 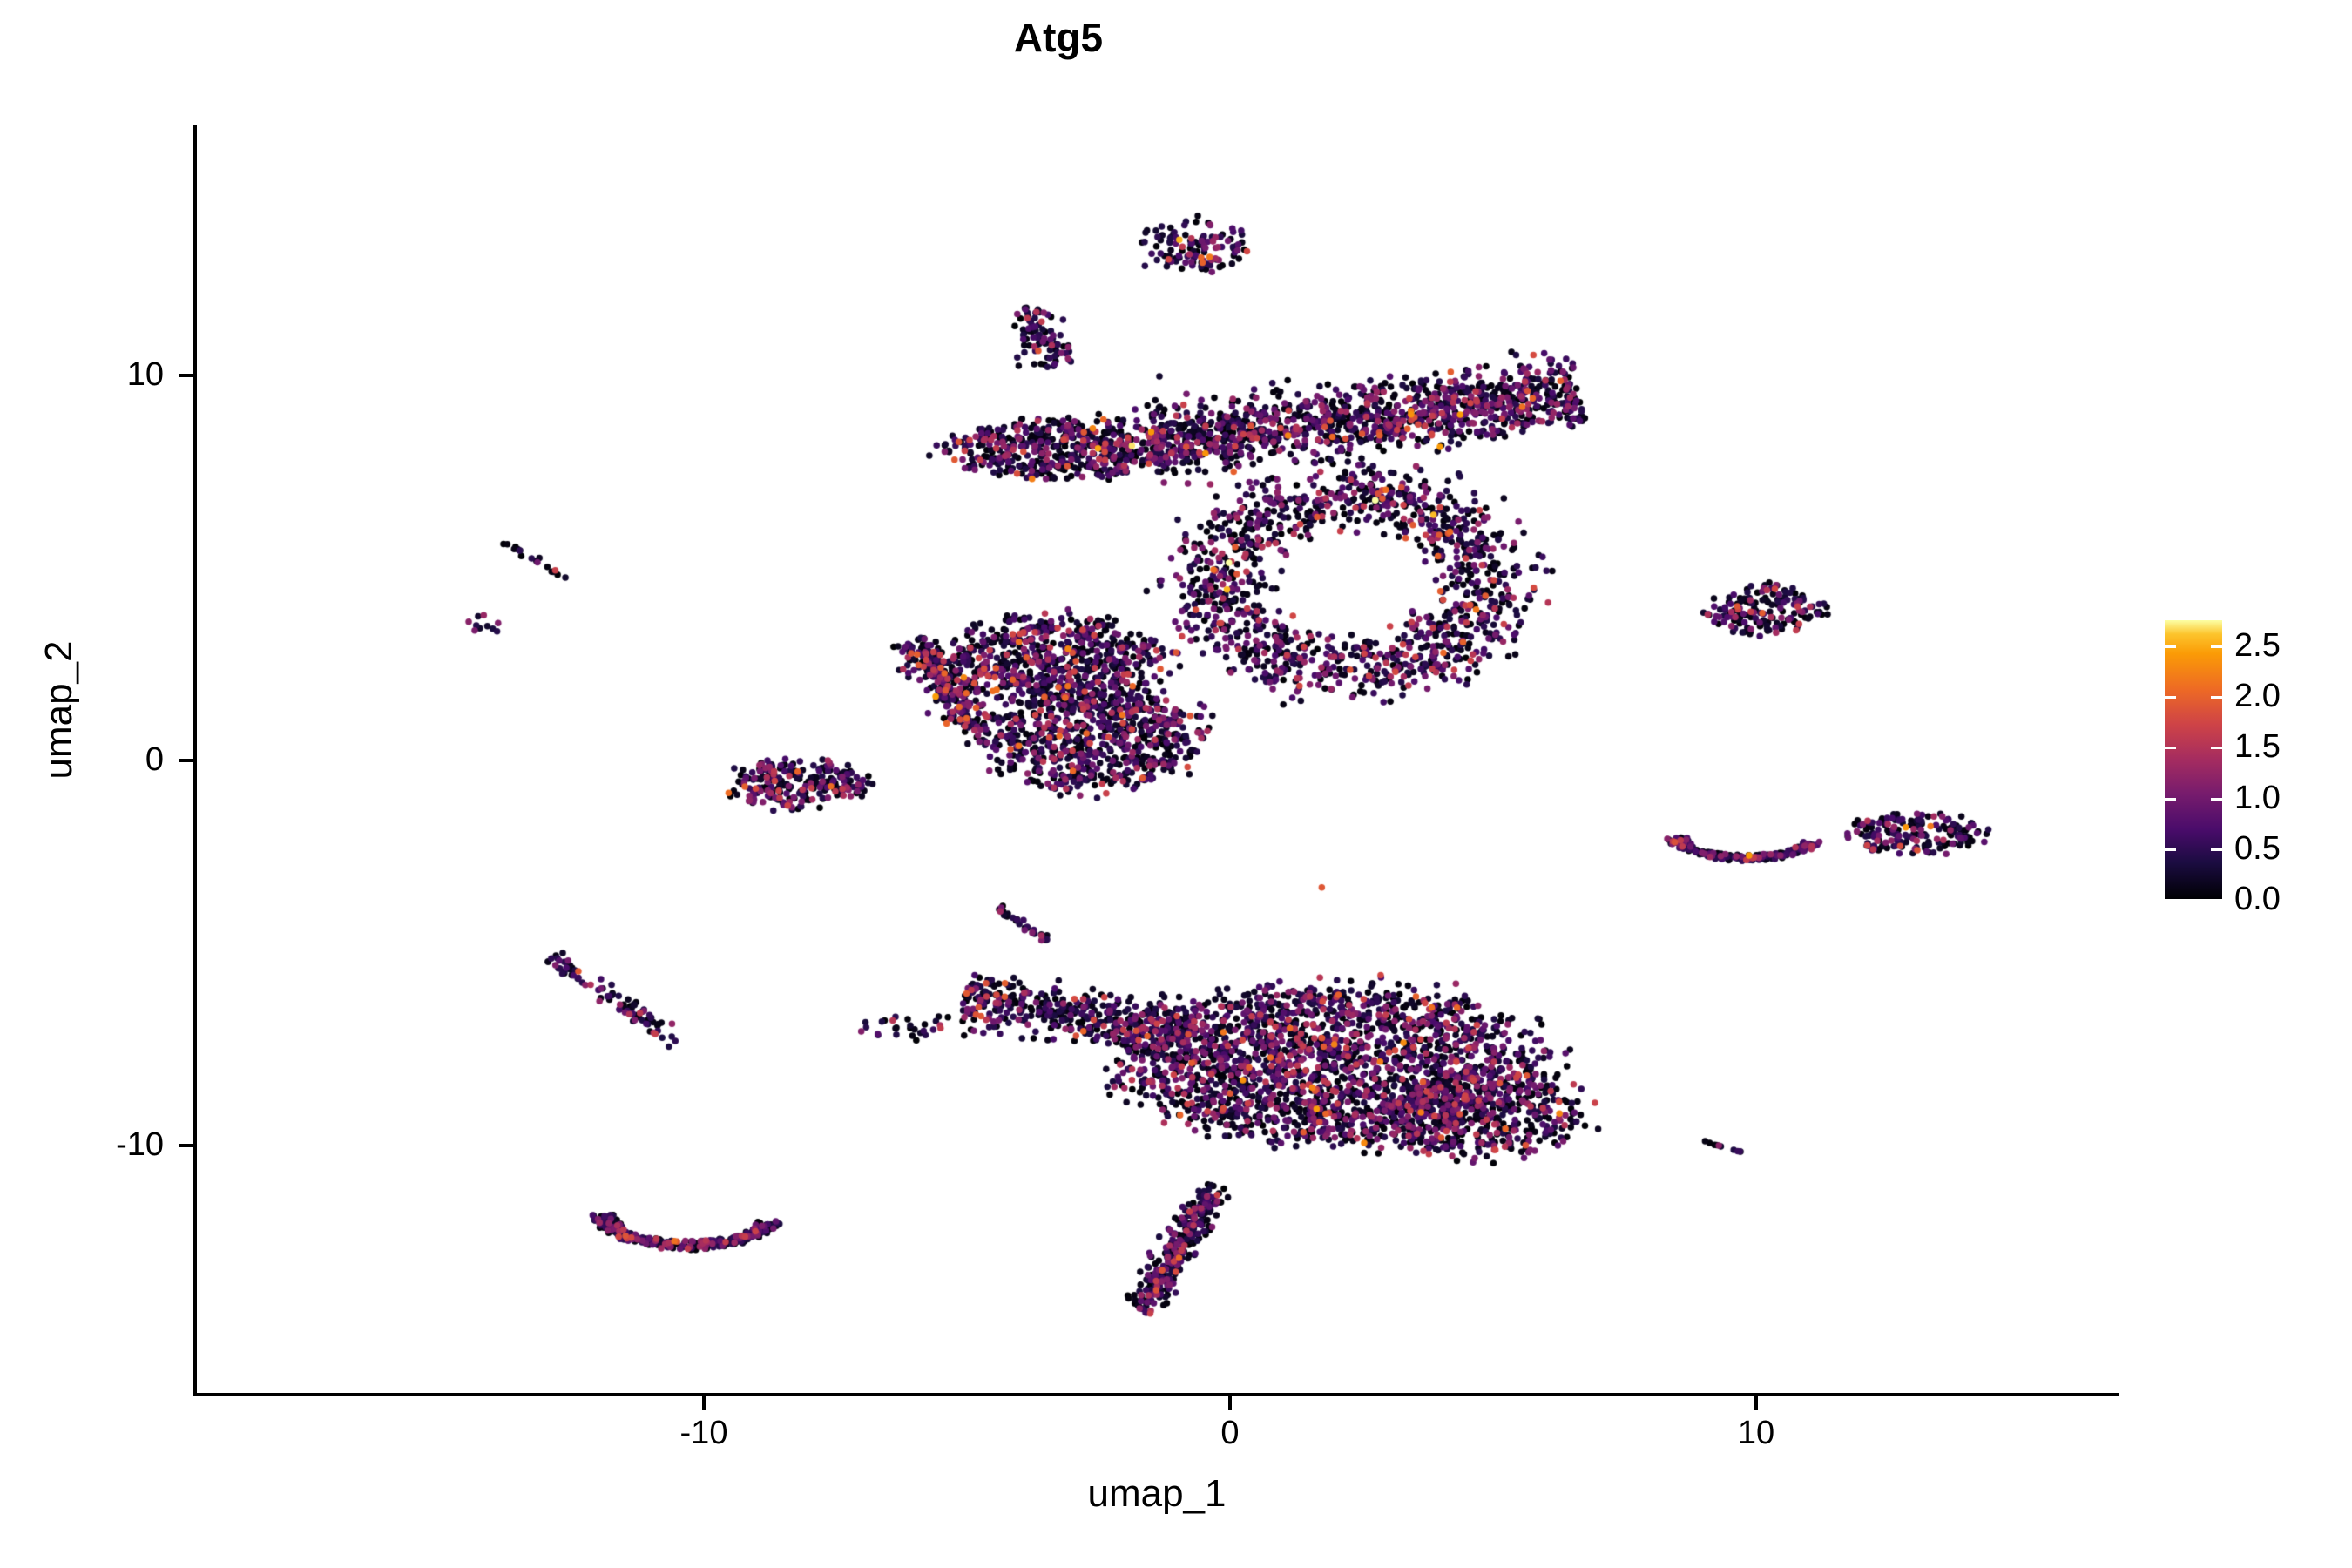 I want to click on colorbar-tick-label: 1.5, so click(x=2257, y=747).